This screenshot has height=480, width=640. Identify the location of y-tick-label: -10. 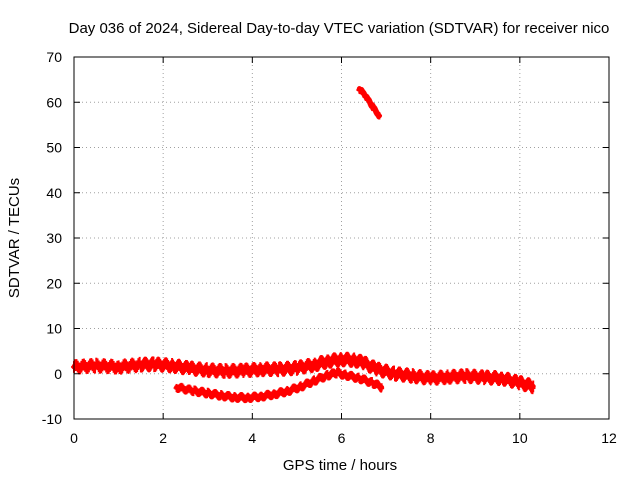
(52, 419).